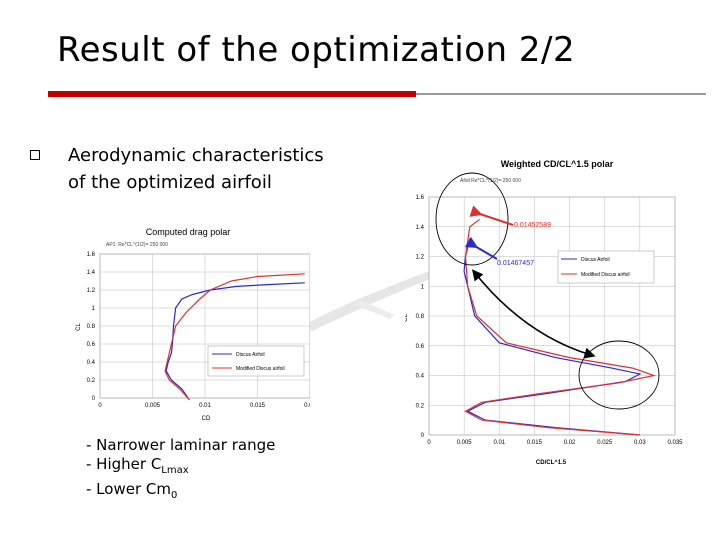 The width and height of the screenshot is (720, 540). What do you see at coordinates (595, 260) in the screenshot?
I see `chart2-legend-discus: Discus Airfoil` at bounding box center [595, 260].